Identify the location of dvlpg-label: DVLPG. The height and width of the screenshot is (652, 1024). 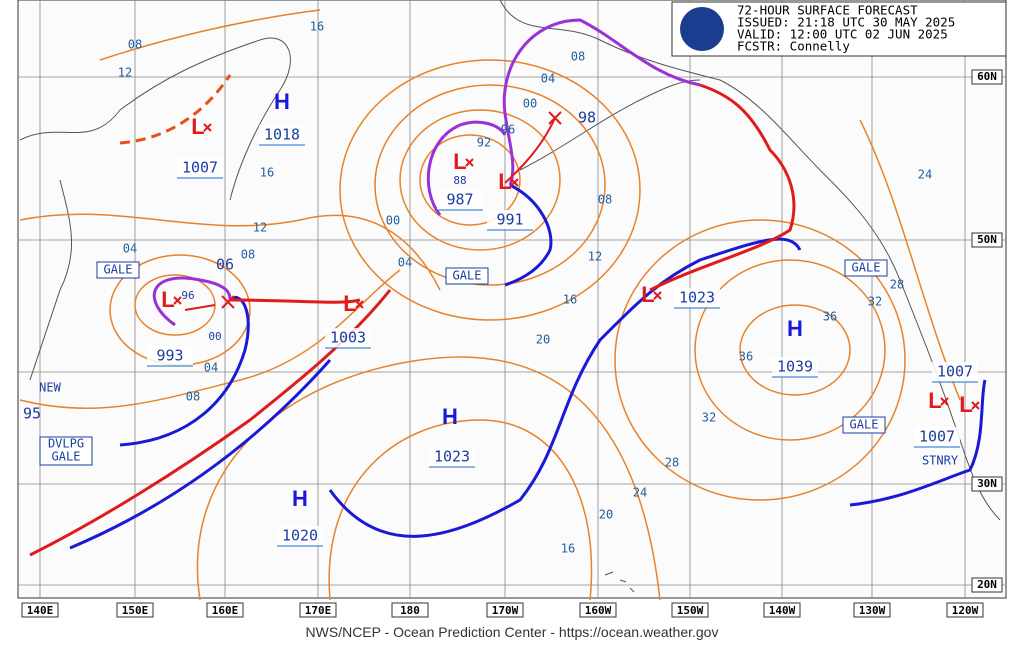
(66, 444).